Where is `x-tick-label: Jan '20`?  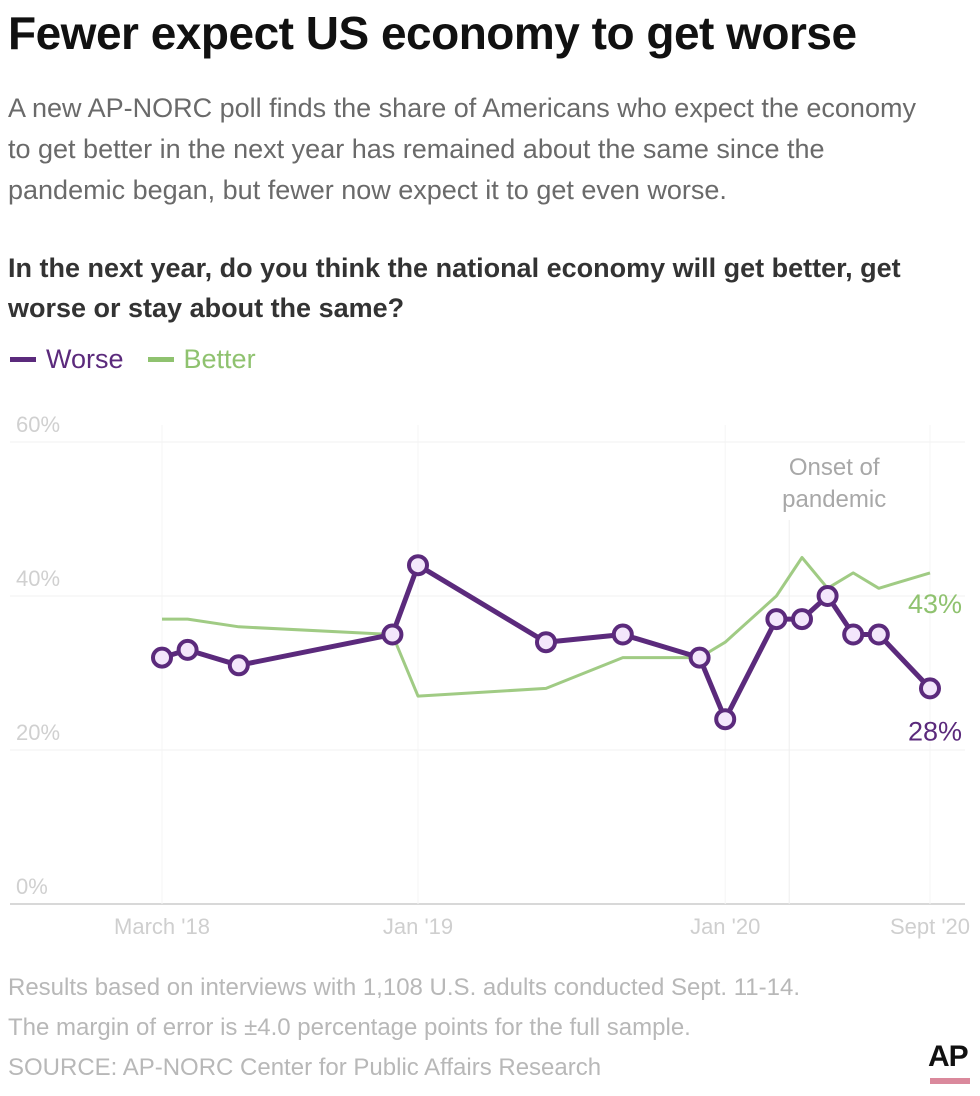 x-tick-label: Jan '20 is located at coordinates (725, 926).